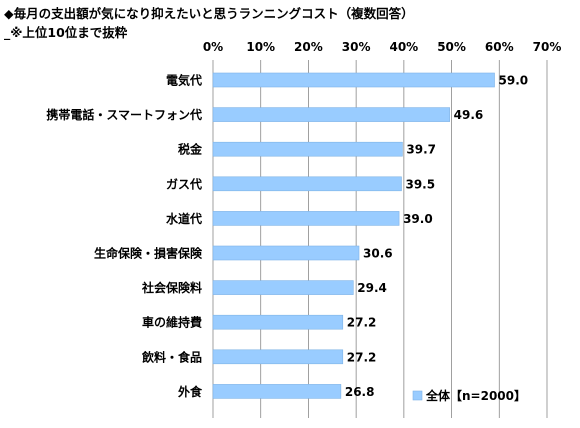  Describe the element at coordinates (360, 392) in the screenshot. I see `data-label: 26.8` at that location.